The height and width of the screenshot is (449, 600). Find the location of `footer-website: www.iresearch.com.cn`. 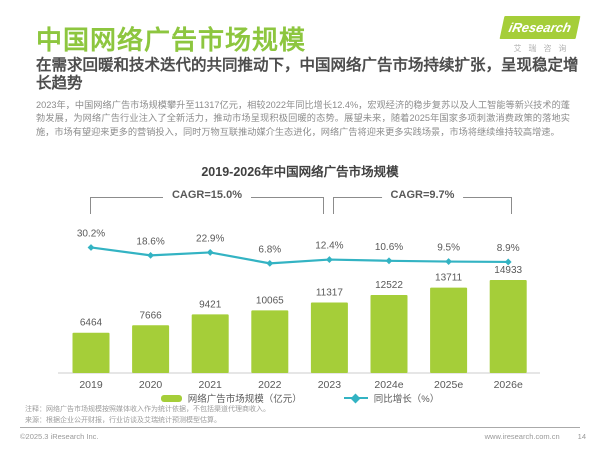

footer-website: www.iresearch.com.cn is located at coordinates (522, 436).